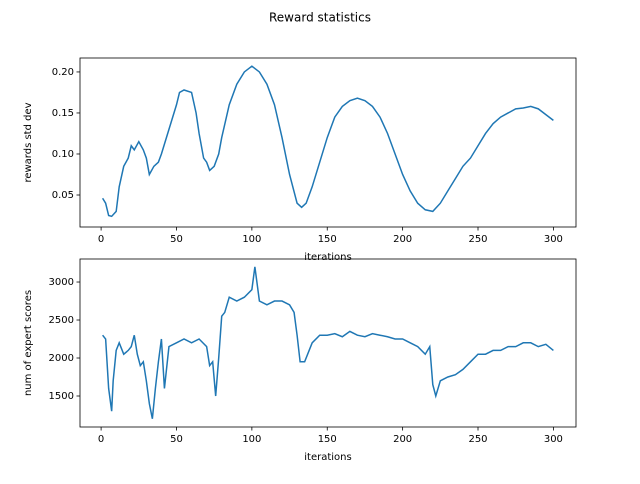  Describe the element at coordinates (63, 154) in the screenshot. I see `y-tick-label: 0.10` at that location.